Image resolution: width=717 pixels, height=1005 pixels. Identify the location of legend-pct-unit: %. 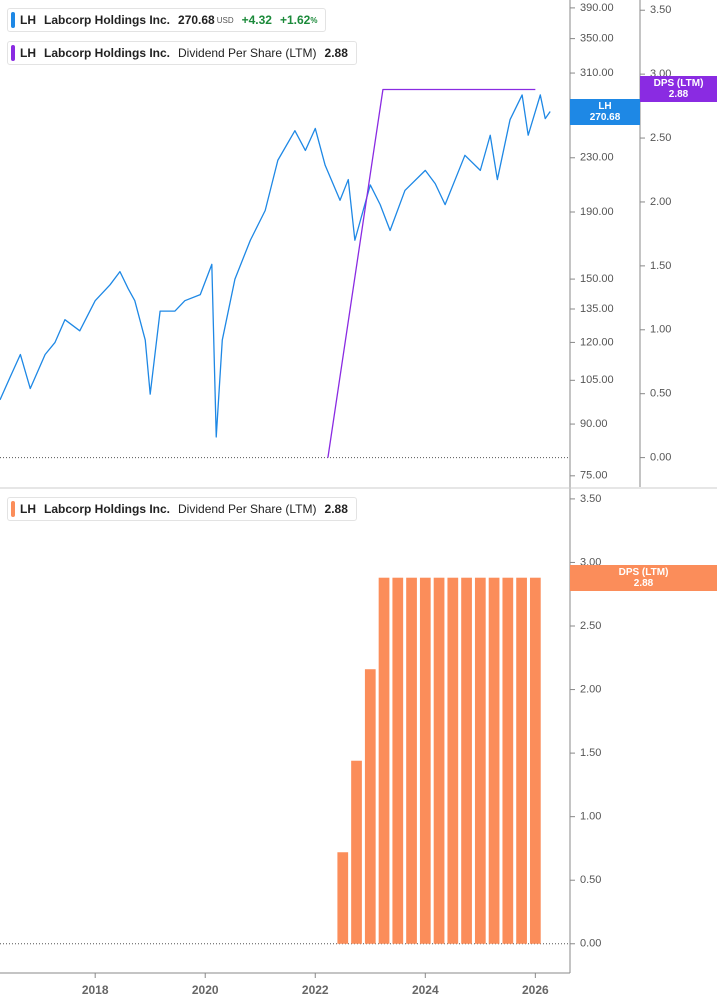
(314, 20).